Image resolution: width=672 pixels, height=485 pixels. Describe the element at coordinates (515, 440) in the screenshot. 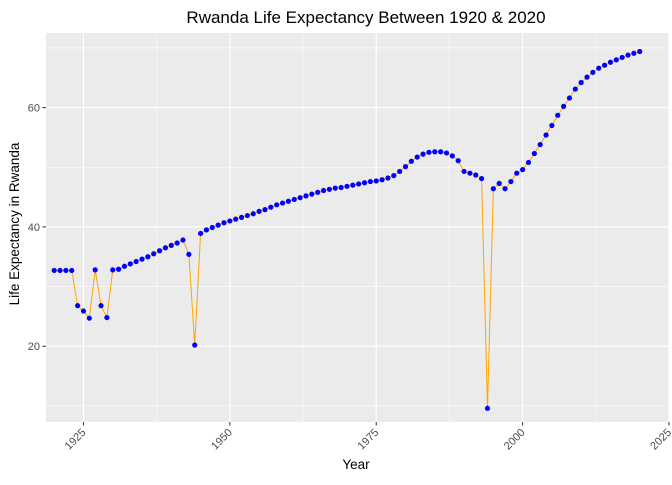

I see `x-tick-label: 2000` at that location.